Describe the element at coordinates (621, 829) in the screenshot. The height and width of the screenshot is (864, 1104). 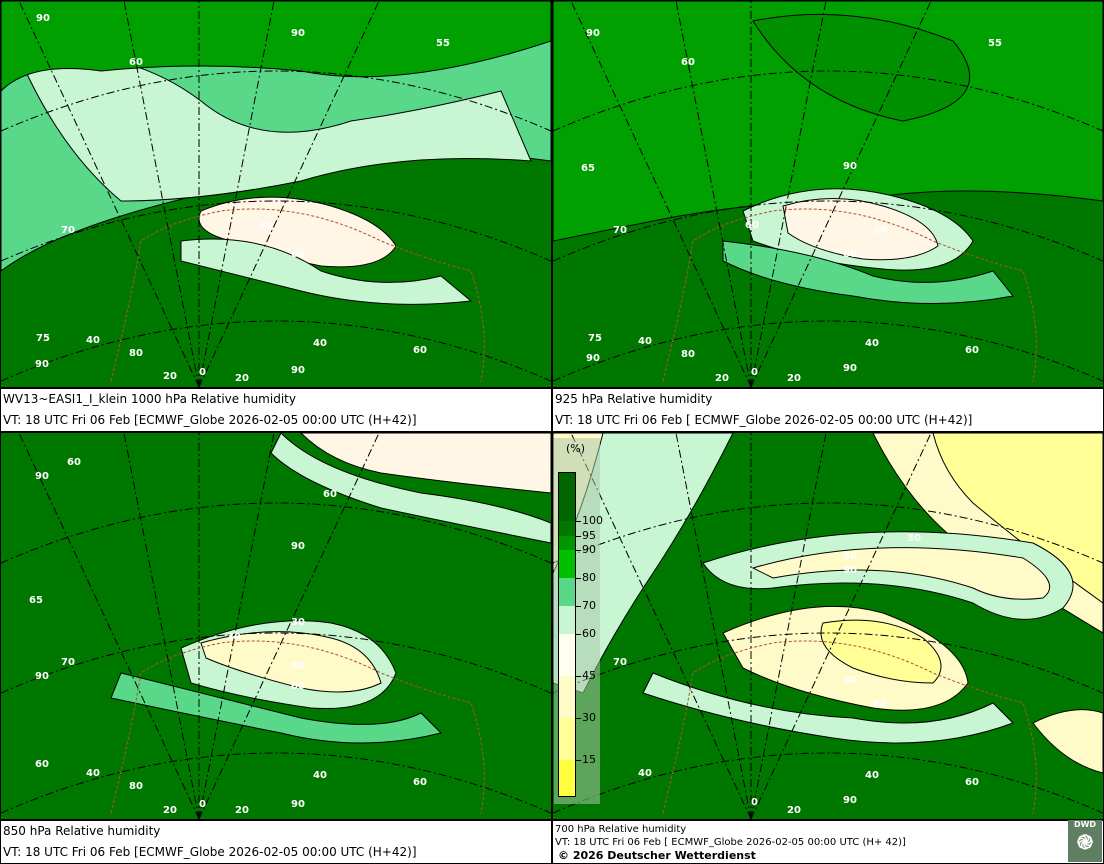
I see `panel-title: 700 hPa Relative humidity` at that location.